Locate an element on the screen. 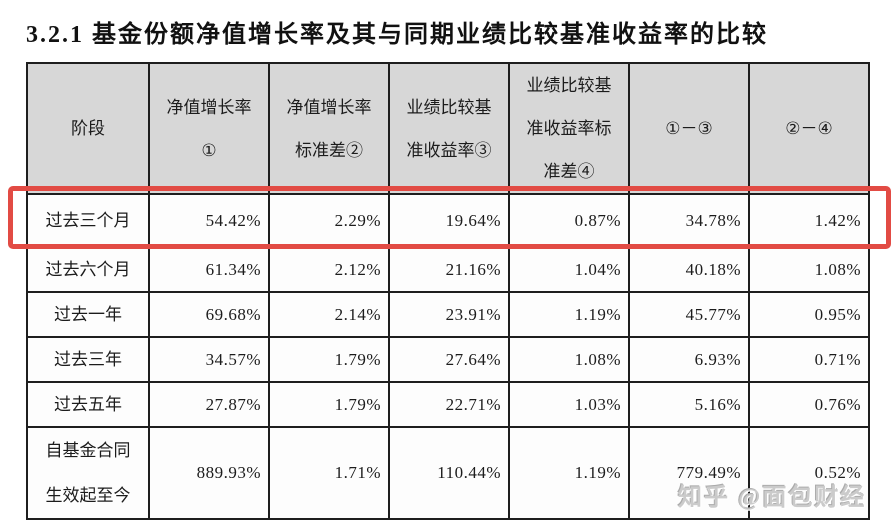 This screenshot has width=894, height=530. table-row: 过去五年 27.87% 1.79% 22.71% 1.03% 5.16% 0.76% is located at coordinates (448, 404).